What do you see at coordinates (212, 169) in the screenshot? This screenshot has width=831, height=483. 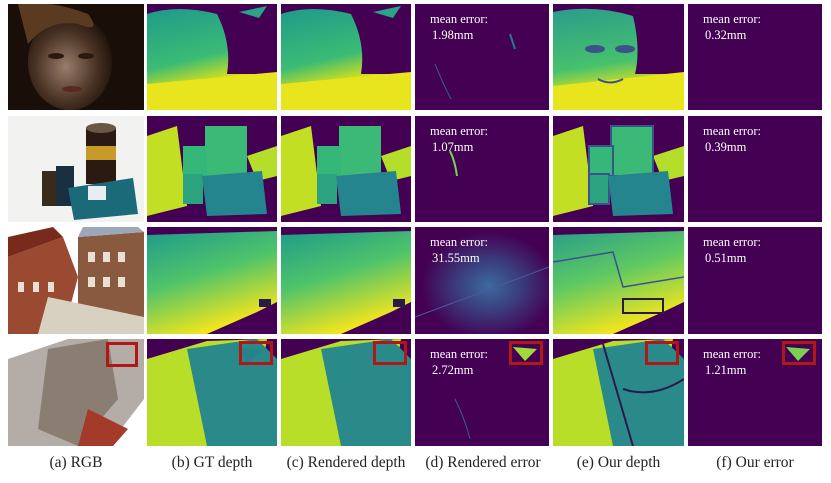 I see `gt-depth-cans` at bounding box center [212, 169].